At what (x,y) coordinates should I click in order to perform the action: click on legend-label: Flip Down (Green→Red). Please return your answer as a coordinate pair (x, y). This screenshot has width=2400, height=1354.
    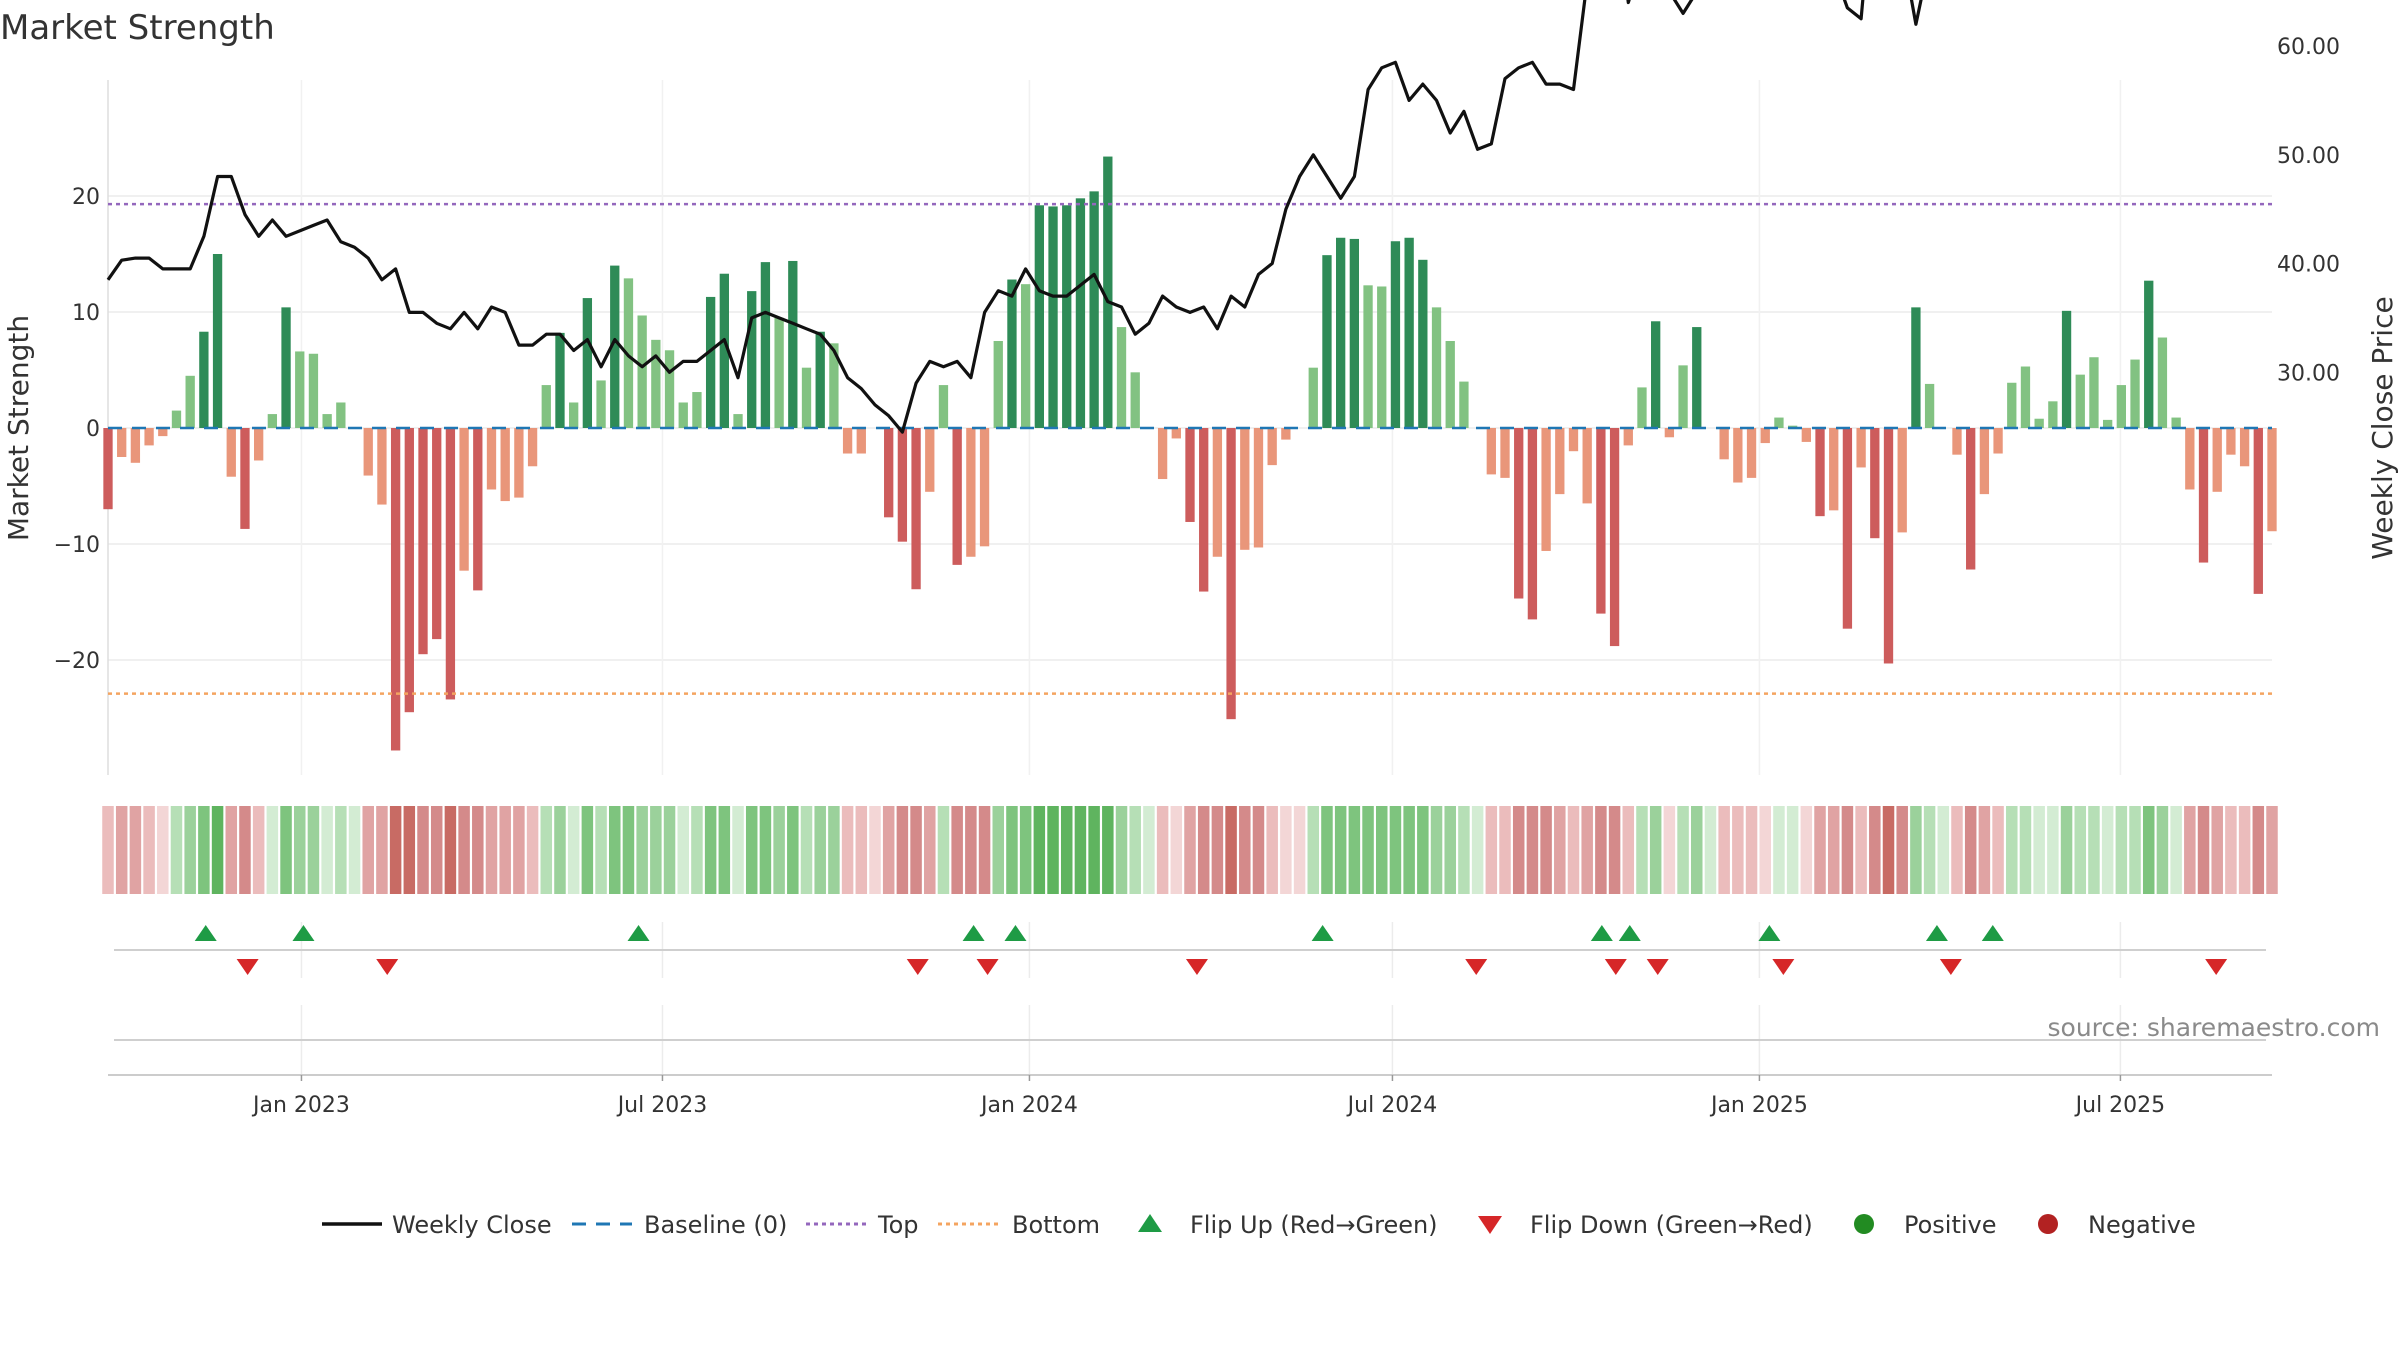
    Looking at the image, I should click on (1671, 1225).